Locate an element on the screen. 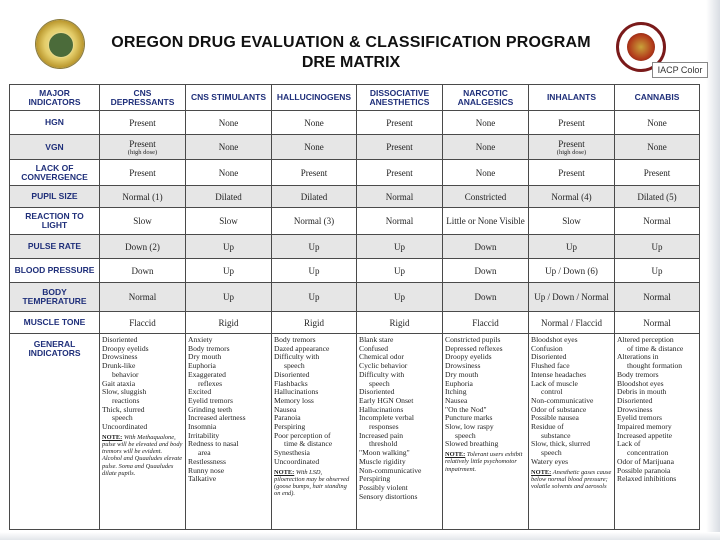 This screenshot has width=720, height=540. table-cell: Flaccid is located at coordinates (142, 322).